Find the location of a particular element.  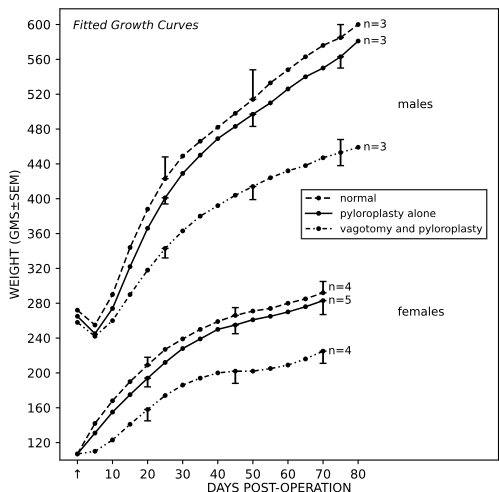

y-tick-label: 560 is located at coordinates (39, 59).